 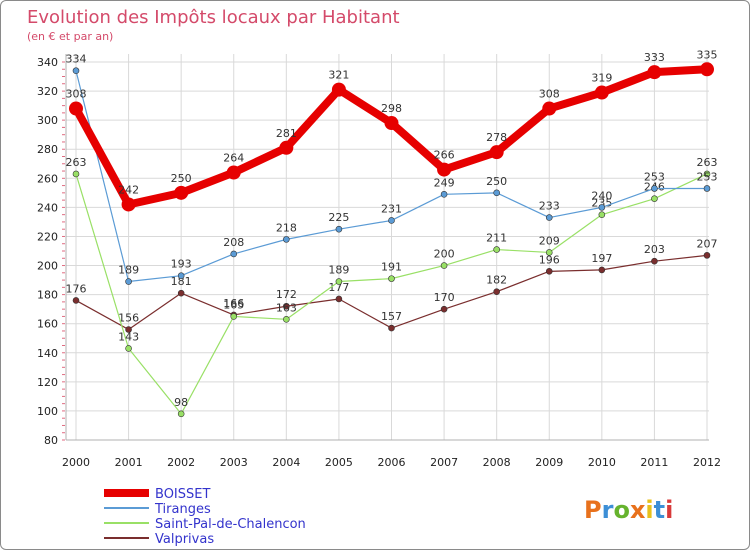 I want to click on data-label: 281, so click(x=286, y=133).